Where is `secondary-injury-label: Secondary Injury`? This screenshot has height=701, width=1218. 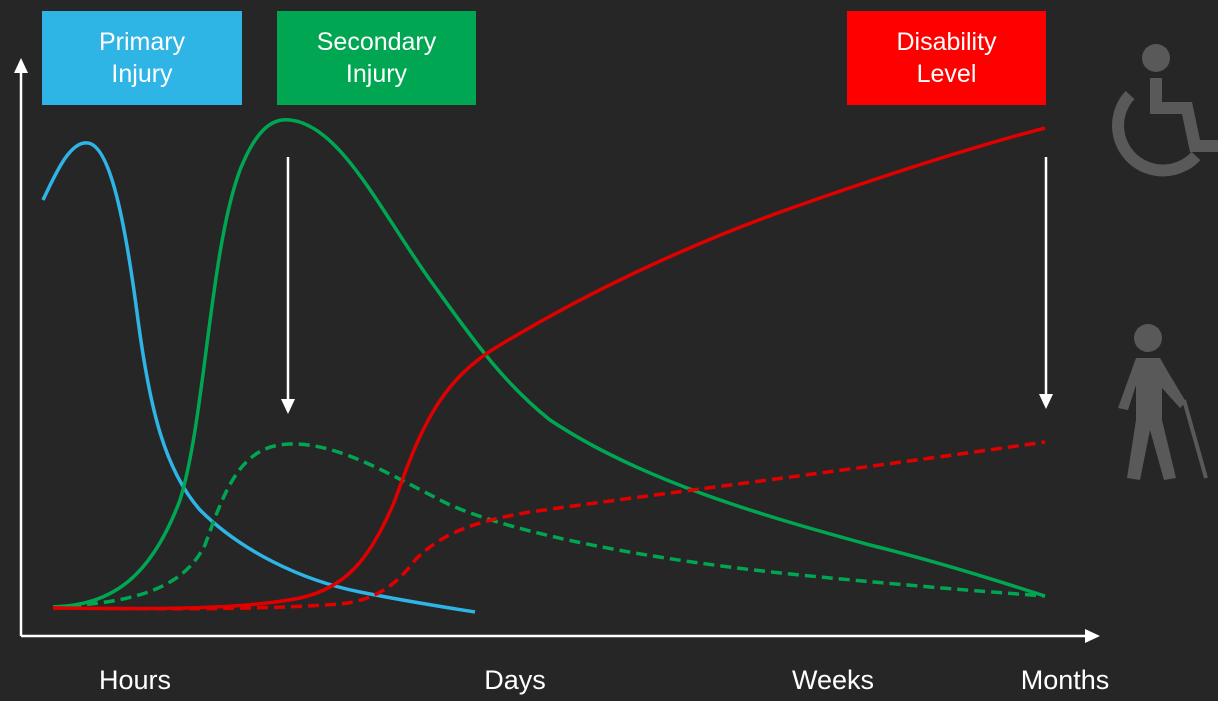 secondary-injury-label: Secondary Injury is located at coordinates (376, 58).